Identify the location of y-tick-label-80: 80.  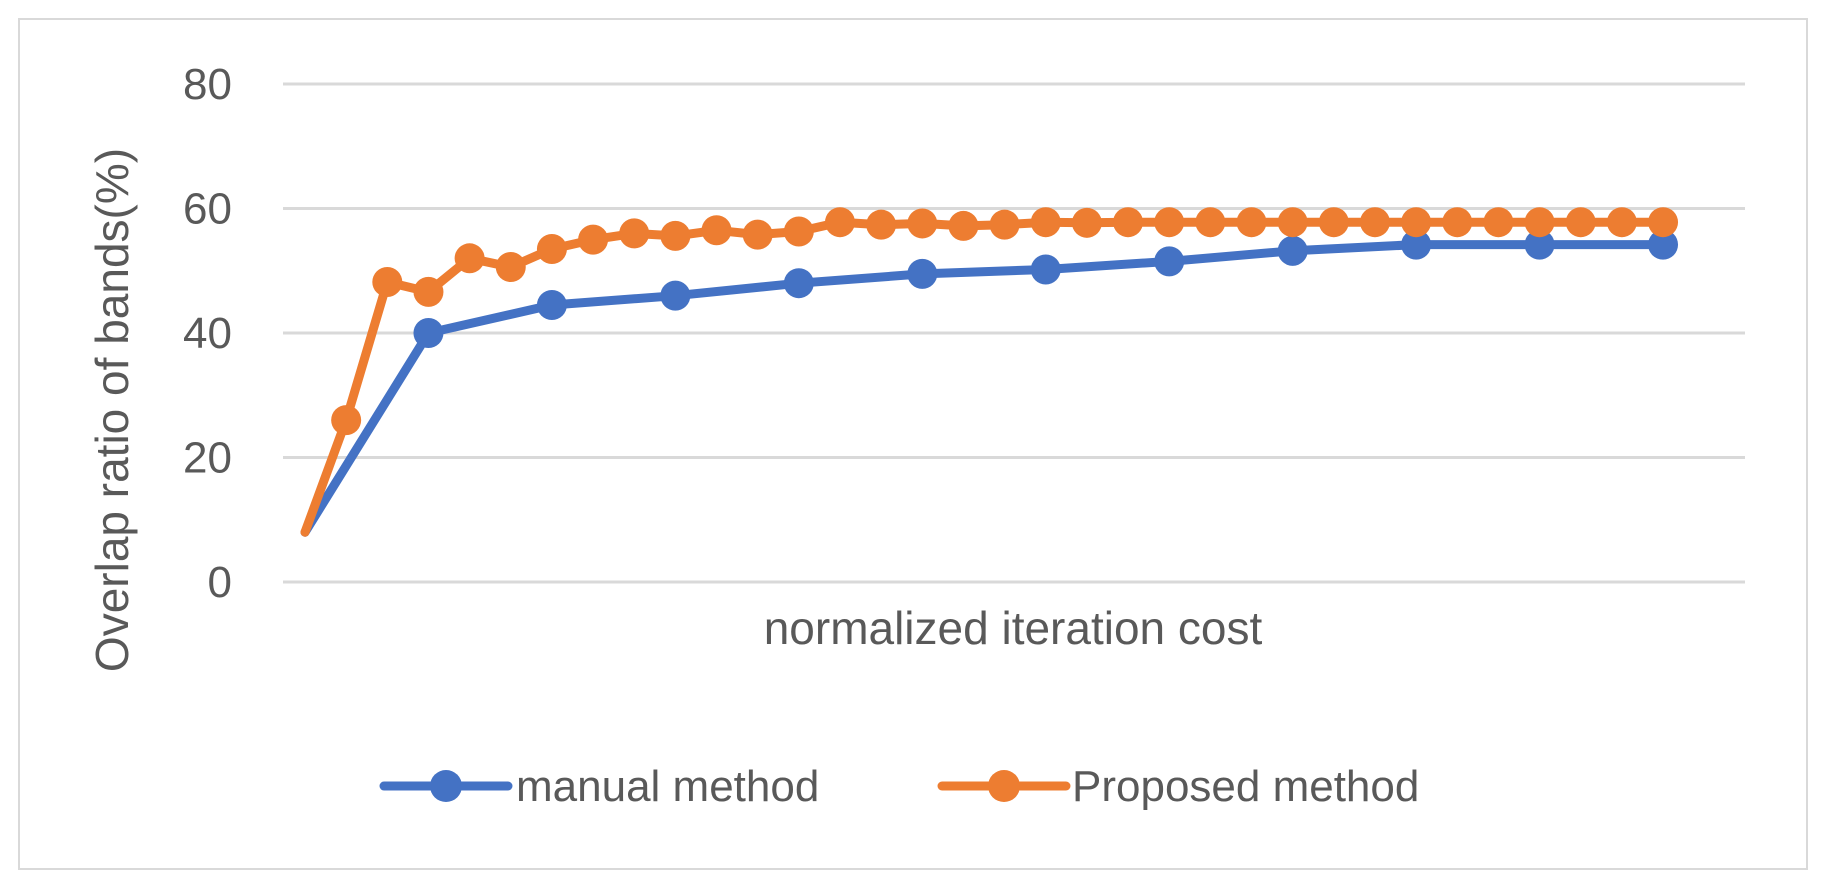
(207, 84).